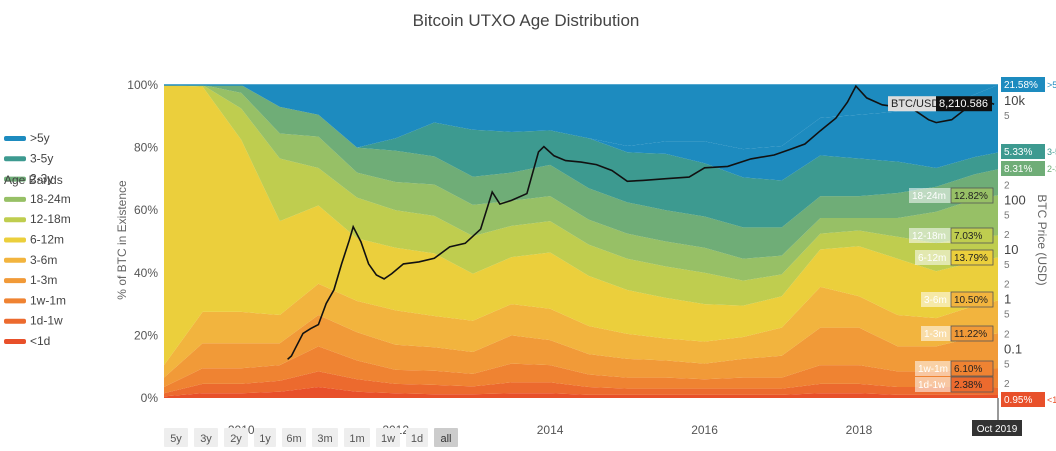  What do you see at coordinates (1007, 299) in the screenshot?
I see `right-major-tick-label: 1` at bounding box center [1007, 299].